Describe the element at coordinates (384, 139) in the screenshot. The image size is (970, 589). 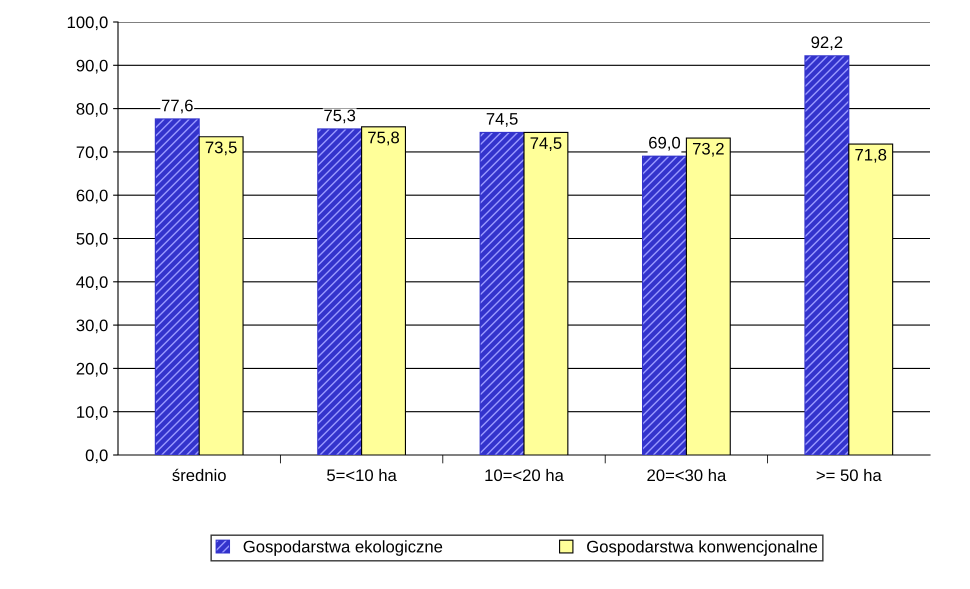
I see `data-label: 75,8` at that location.